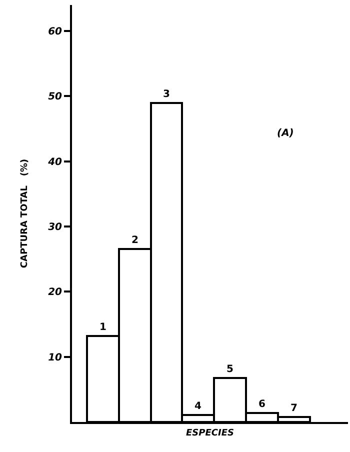 The width and height of the screenshot is (350, 452). I want to click on x-tick-label: 7, so click(294, 408).